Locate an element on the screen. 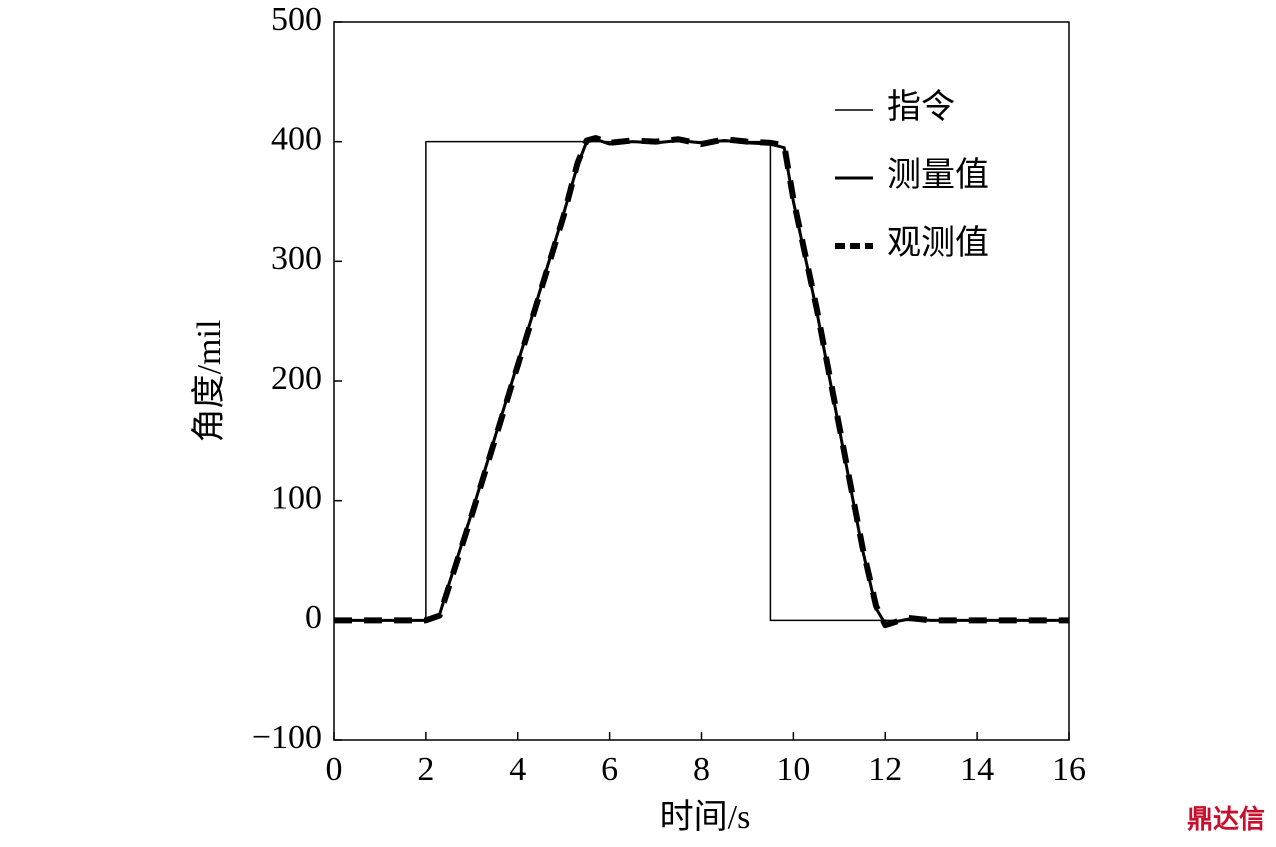 Image resolution: width=1276 pixels, height=847 pixels. x-axis-label: 时间/s is located at coordinates (705, 817).